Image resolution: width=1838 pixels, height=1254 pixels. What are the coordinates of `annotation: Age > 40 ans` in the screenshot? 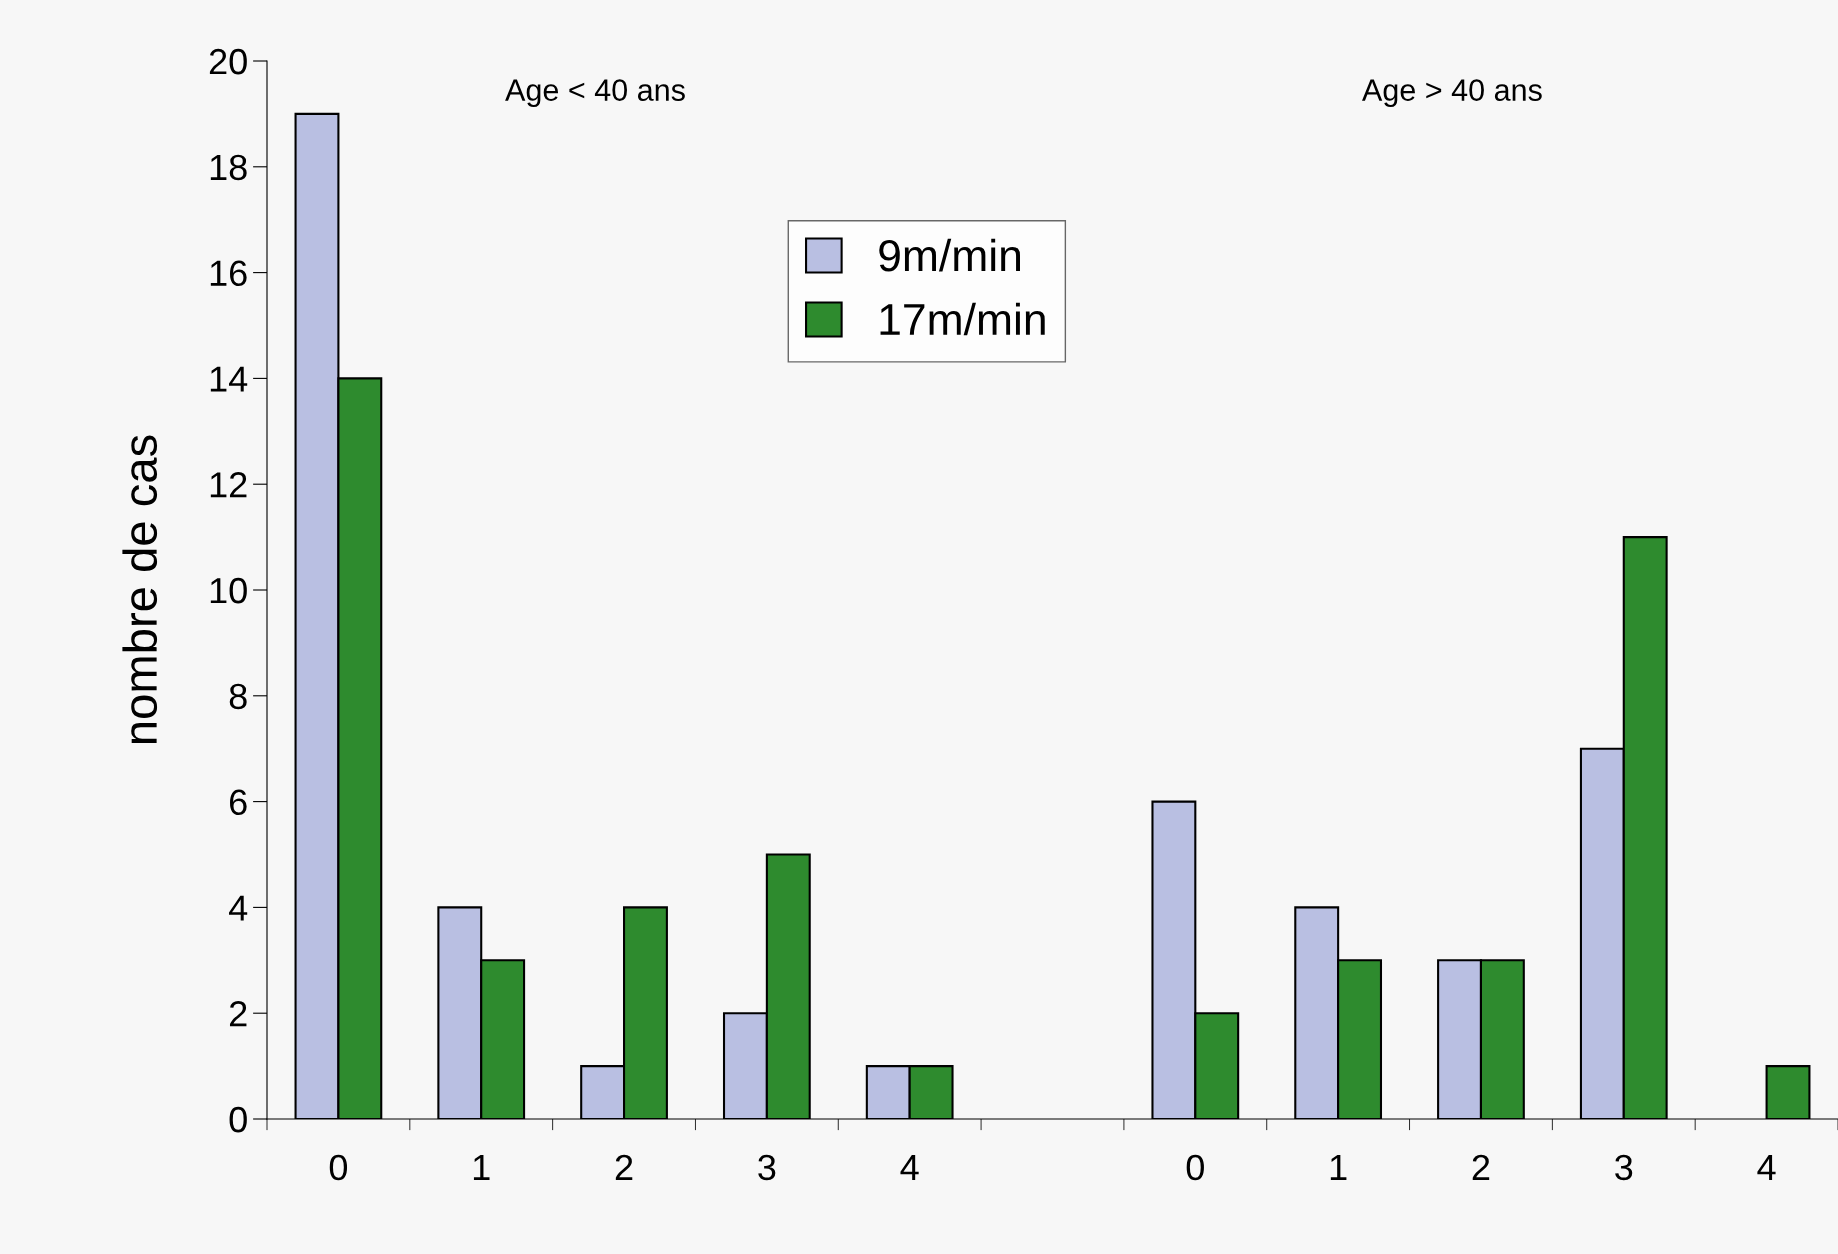 It's located at (1451, 93).